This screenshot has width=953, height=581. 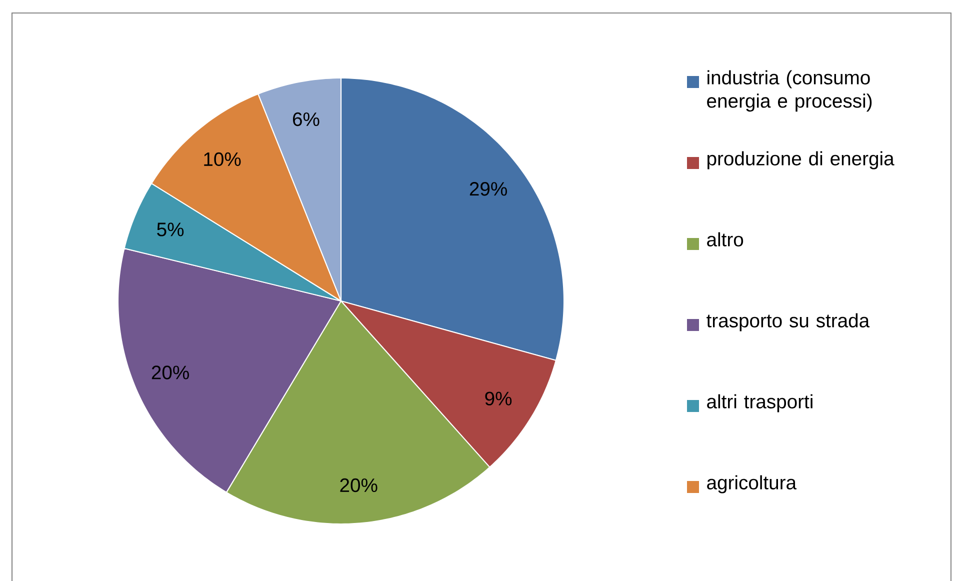 I want to click on data-label: 6%, so click(x=306, y=119).